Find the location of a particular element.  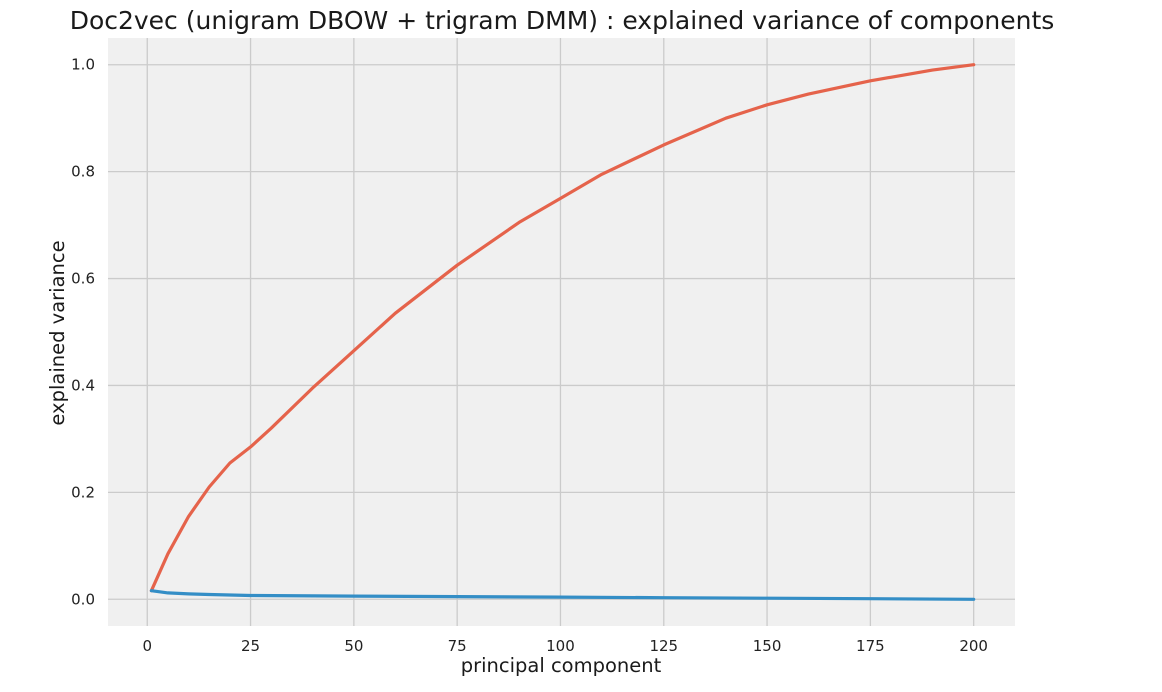

y-tick-labels: 0.0 0.2 0.4 0.6 0.8 1.0 is located at coordinates (83, 332).